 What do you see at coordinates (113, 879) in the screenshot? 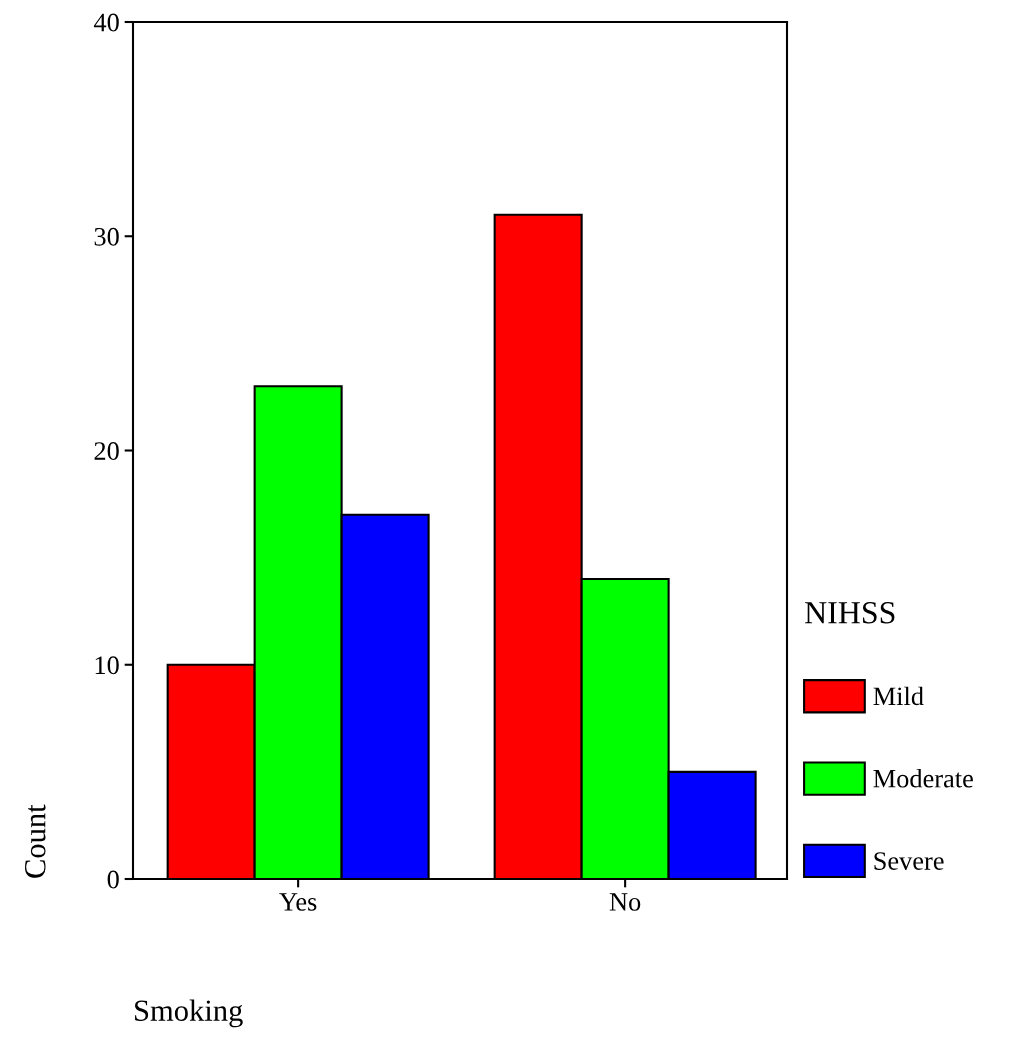
I see `y-tick-label: 0` at bounding box center [113, 879].